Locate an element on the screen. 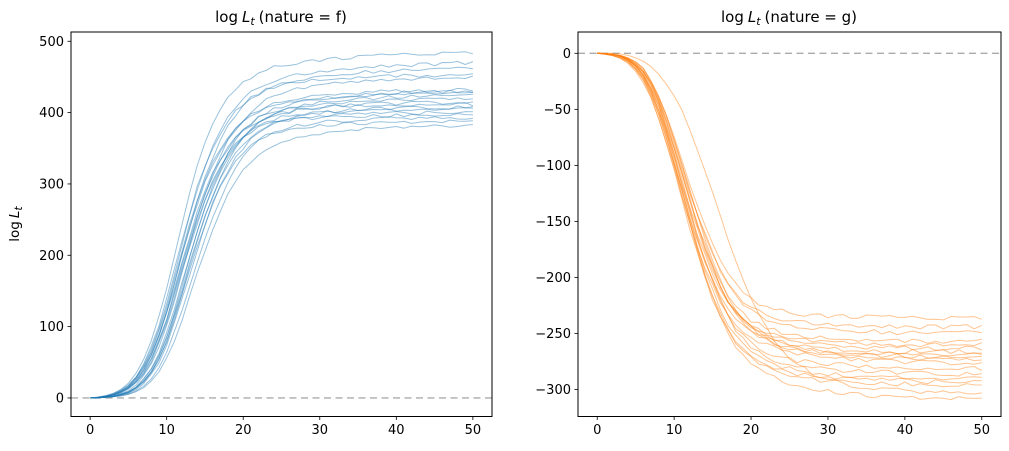 The height and width of the screenshot is (451, 1009). ylabel-symbol: L is located at coordinates (15, 214).